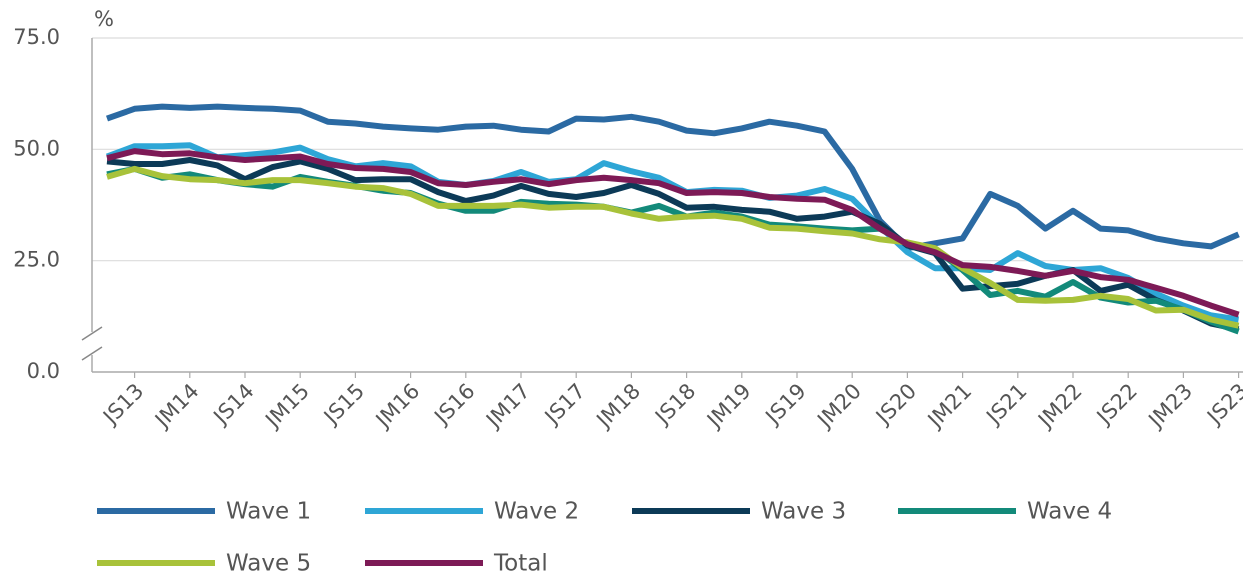 Image resolution: width=1243 pixels, height=575 pixels. What do you see at coordinates (36, 37) in the screenshot?
I see `y-tick-label: 75.0` at bounding box center [36, 37].